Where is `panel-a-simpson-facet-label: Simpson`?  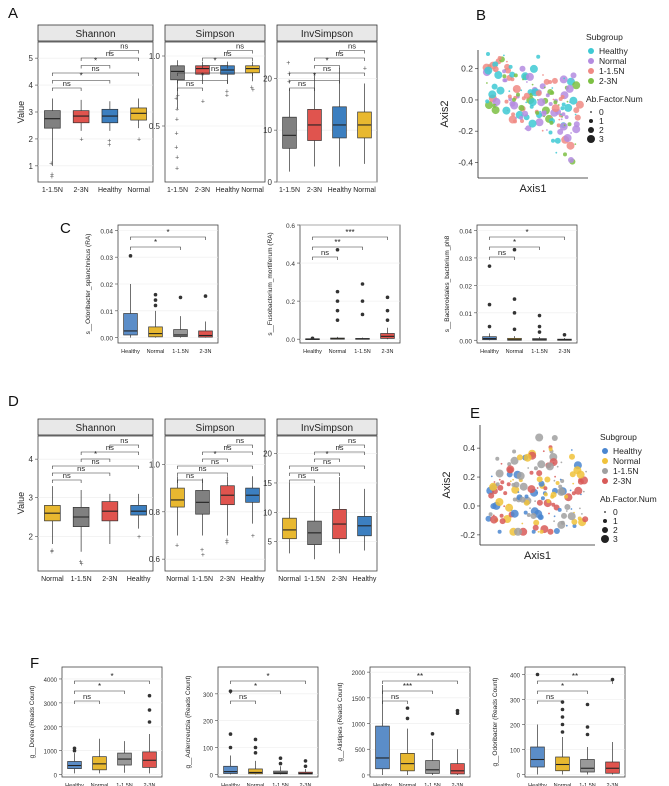 panel-a-simpson-facet-label: Simpson is located at coordinates (215, 34).